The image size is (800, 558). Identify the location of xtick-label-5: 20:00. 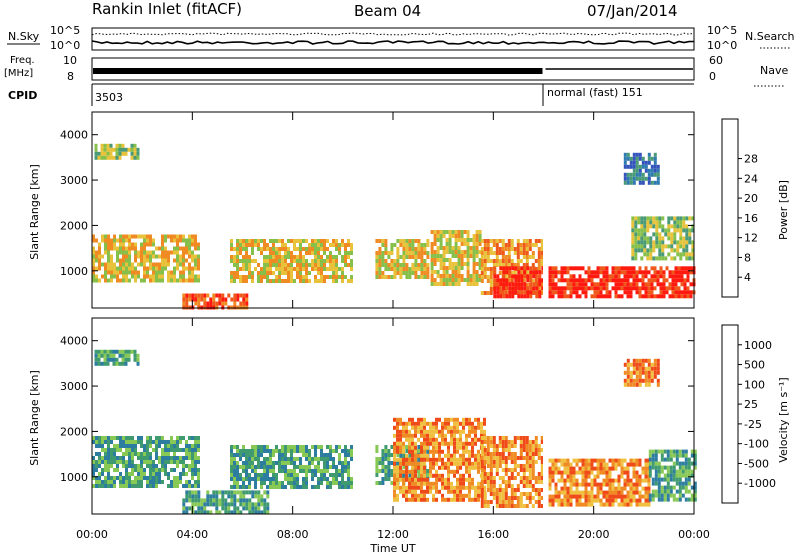
(594, 534).